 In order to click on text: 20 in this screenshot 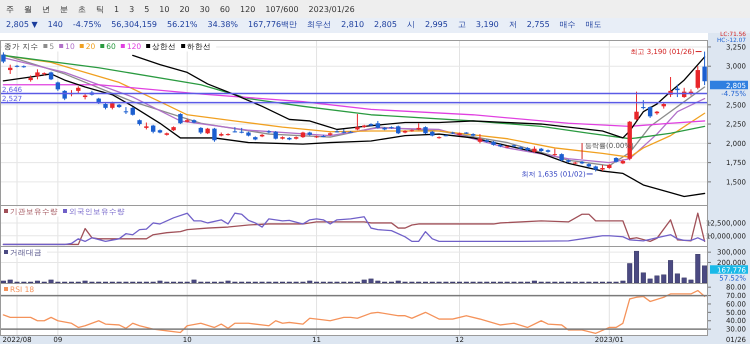, I will do `click(184, 9)`.